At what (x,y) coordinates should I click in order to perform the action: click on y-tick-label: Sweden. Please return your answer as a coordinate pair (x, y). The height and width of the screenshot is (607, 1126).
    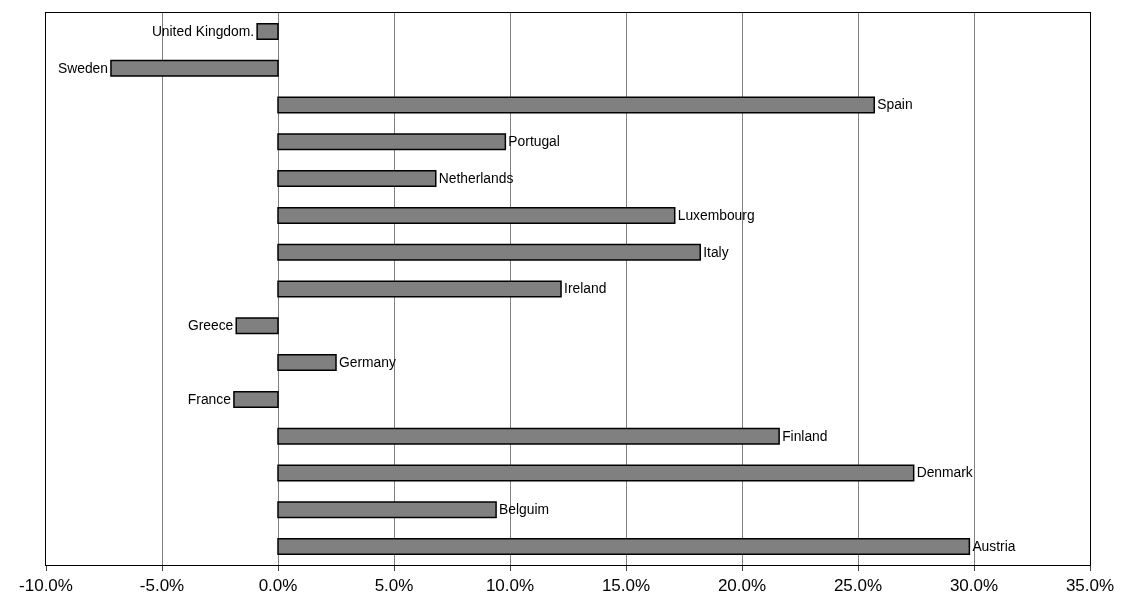
    Looking at the image, I should click on (82, 67).